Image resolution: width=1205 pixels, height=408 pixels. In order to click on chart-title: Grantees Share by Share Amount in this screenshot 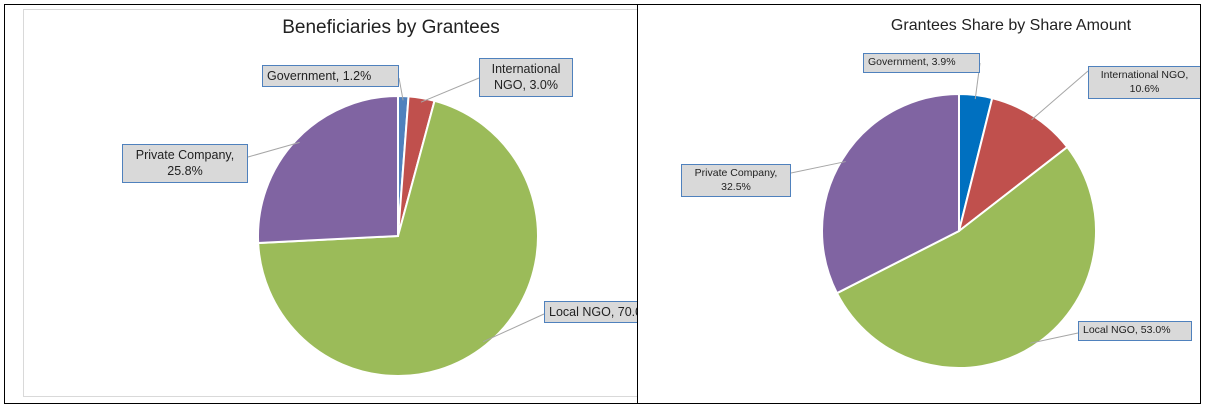, I will do `click(1011, 25)`.